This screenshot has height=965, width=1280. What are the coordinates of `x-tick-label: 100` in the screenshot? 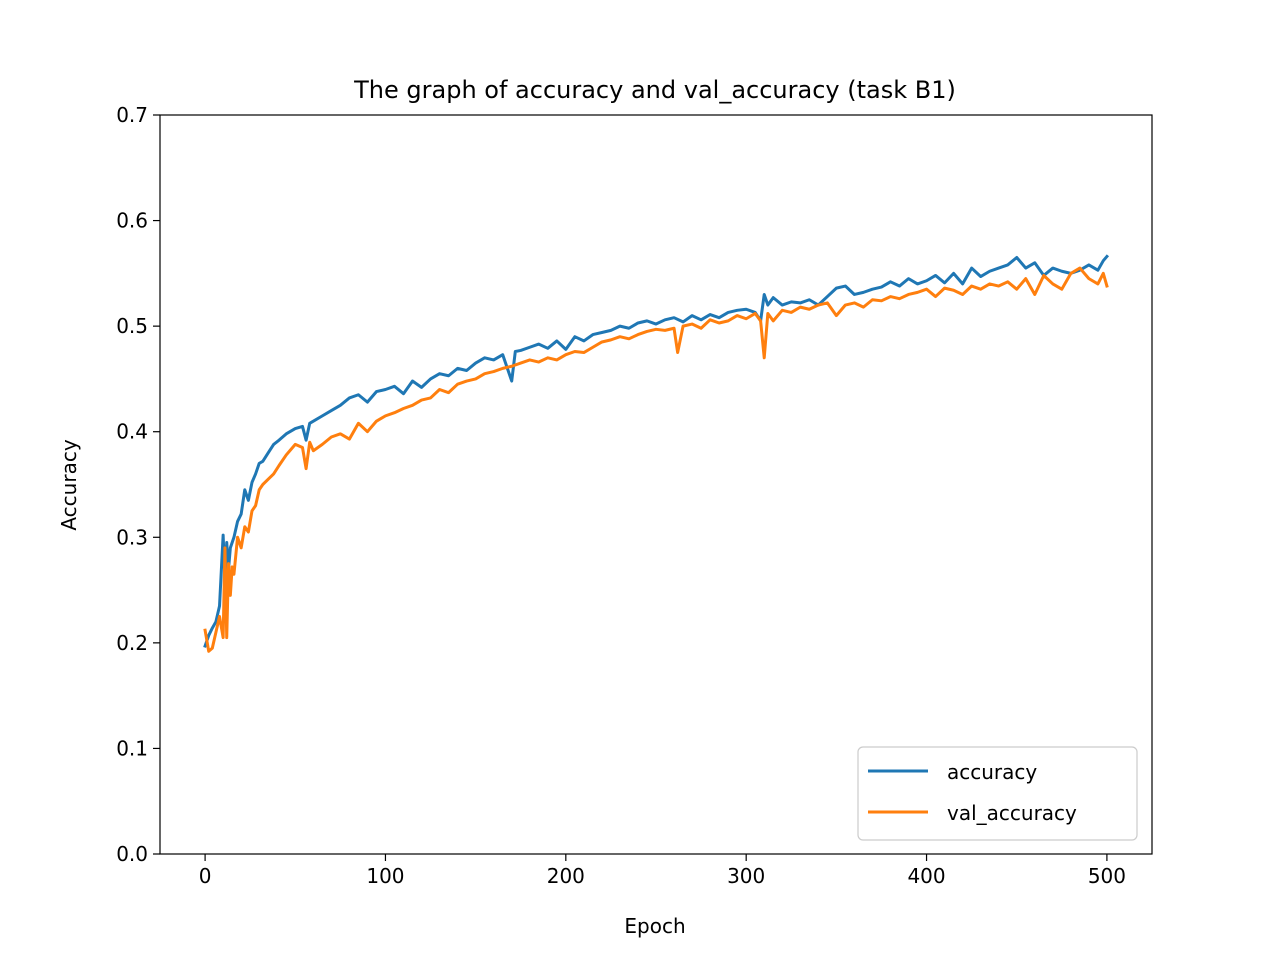 It's located at (385, 876).